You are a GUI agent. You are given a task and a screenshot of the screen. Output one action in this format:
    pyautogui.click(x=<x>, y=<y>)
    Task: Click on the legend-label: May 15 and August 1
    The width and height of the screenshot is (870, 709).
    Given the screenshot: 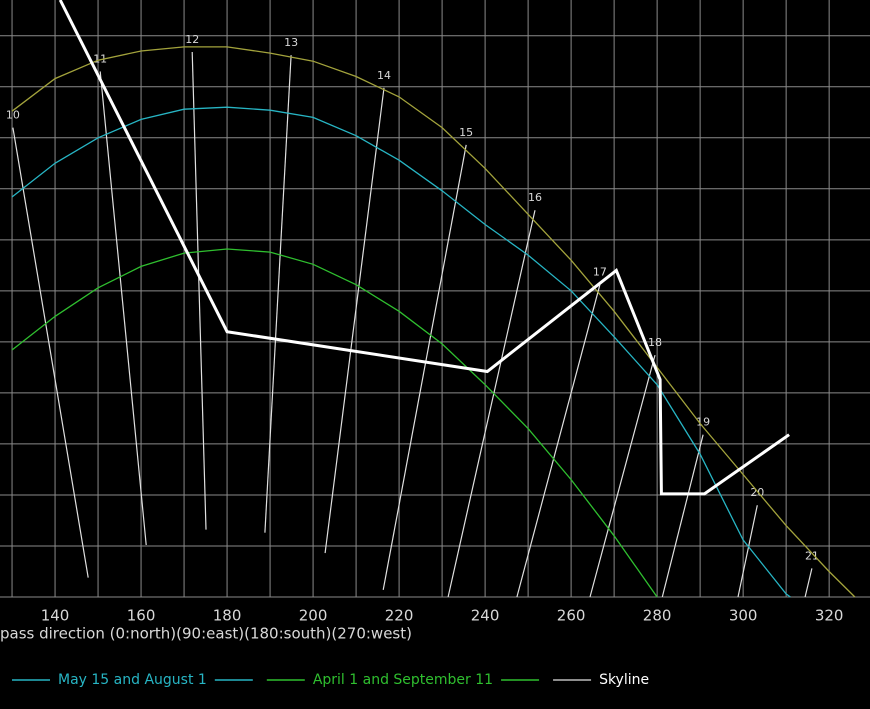 What is the action you would take?
    pyautogui.click(x=132, y=680)
    